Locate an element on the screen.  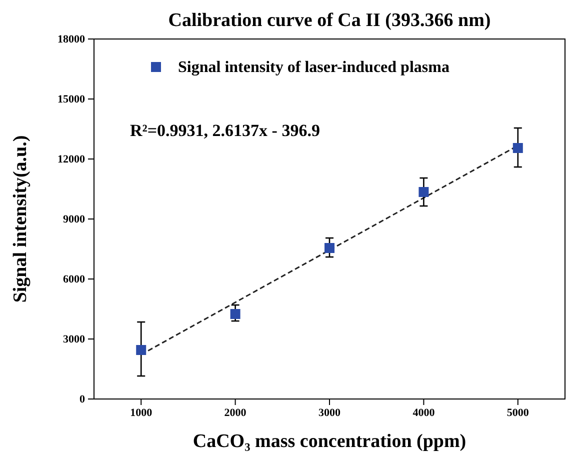
x-tick-label: 1000 is located at coordinates (141, 412).